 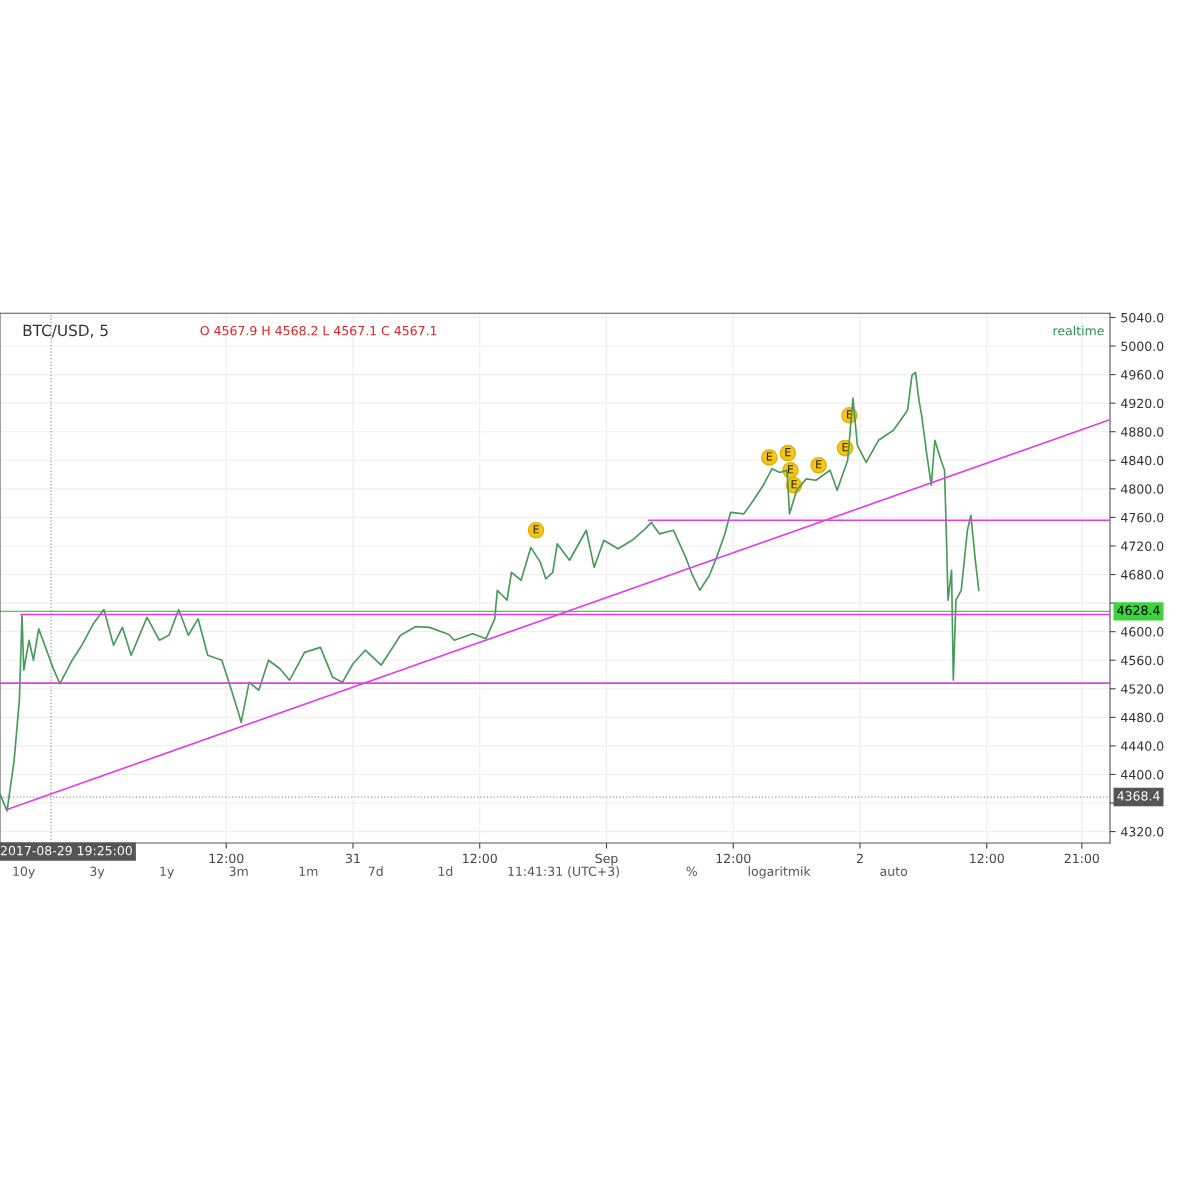 I want to click on x-tick-label: 31, so click(x=352, y=858).